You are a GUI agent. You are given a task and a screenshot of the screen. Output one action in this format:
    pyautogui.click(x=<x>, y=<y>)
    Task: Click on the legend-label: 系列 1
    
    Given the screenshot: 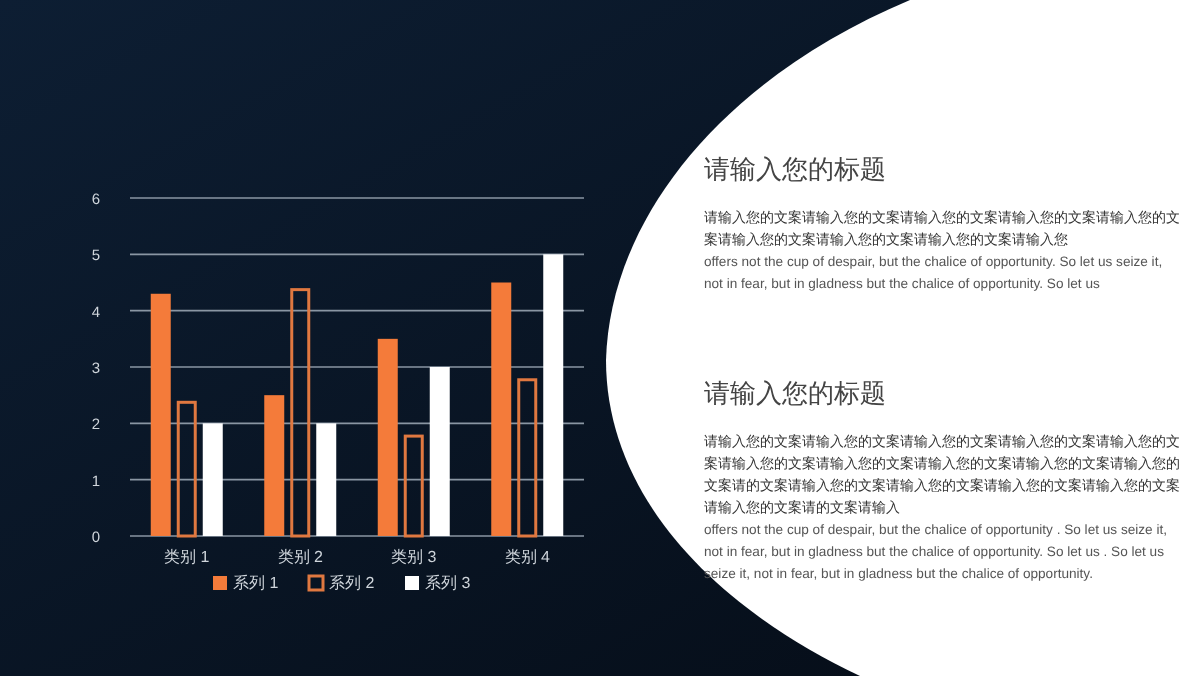 What is the action you would take?
    pyautogui.click(x=256, y=583)
    